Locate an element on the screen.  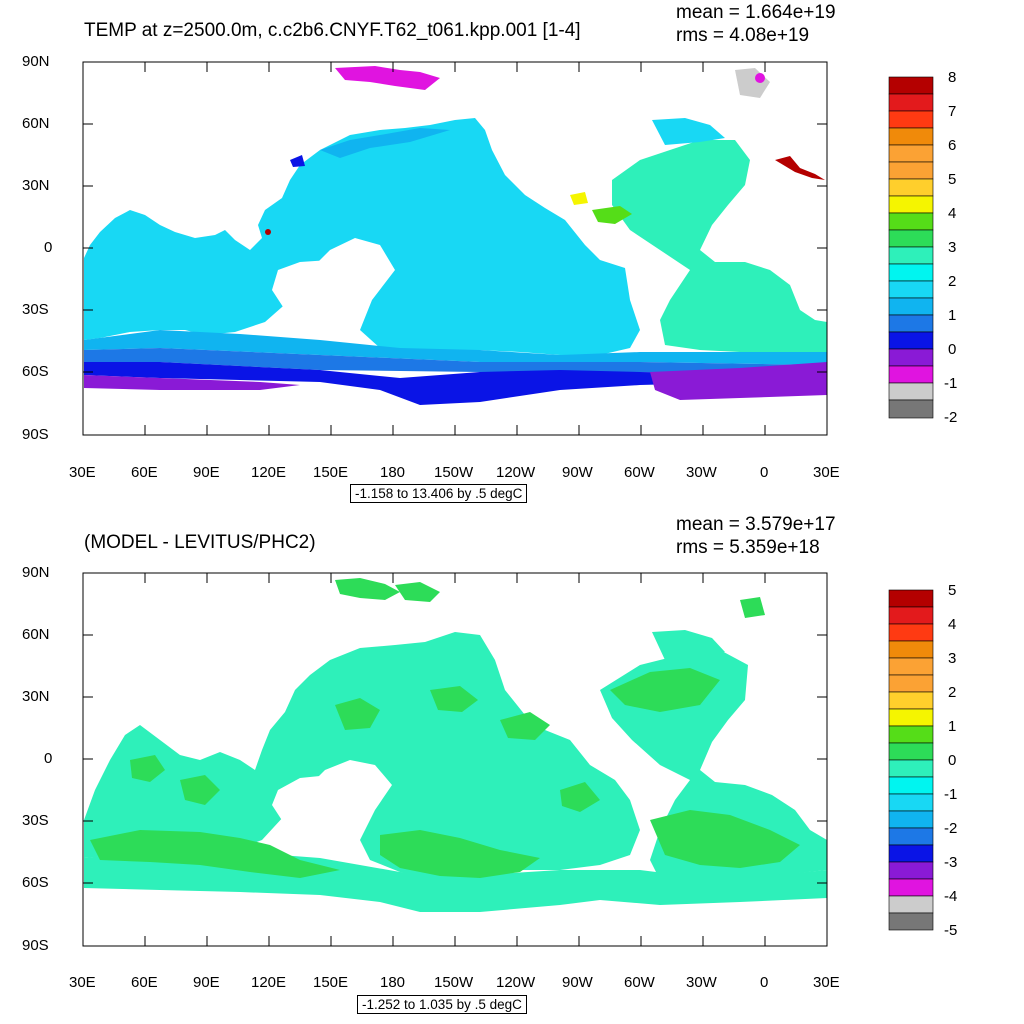
panel1-lon-label: 60W is located at coordinates (639, 472).